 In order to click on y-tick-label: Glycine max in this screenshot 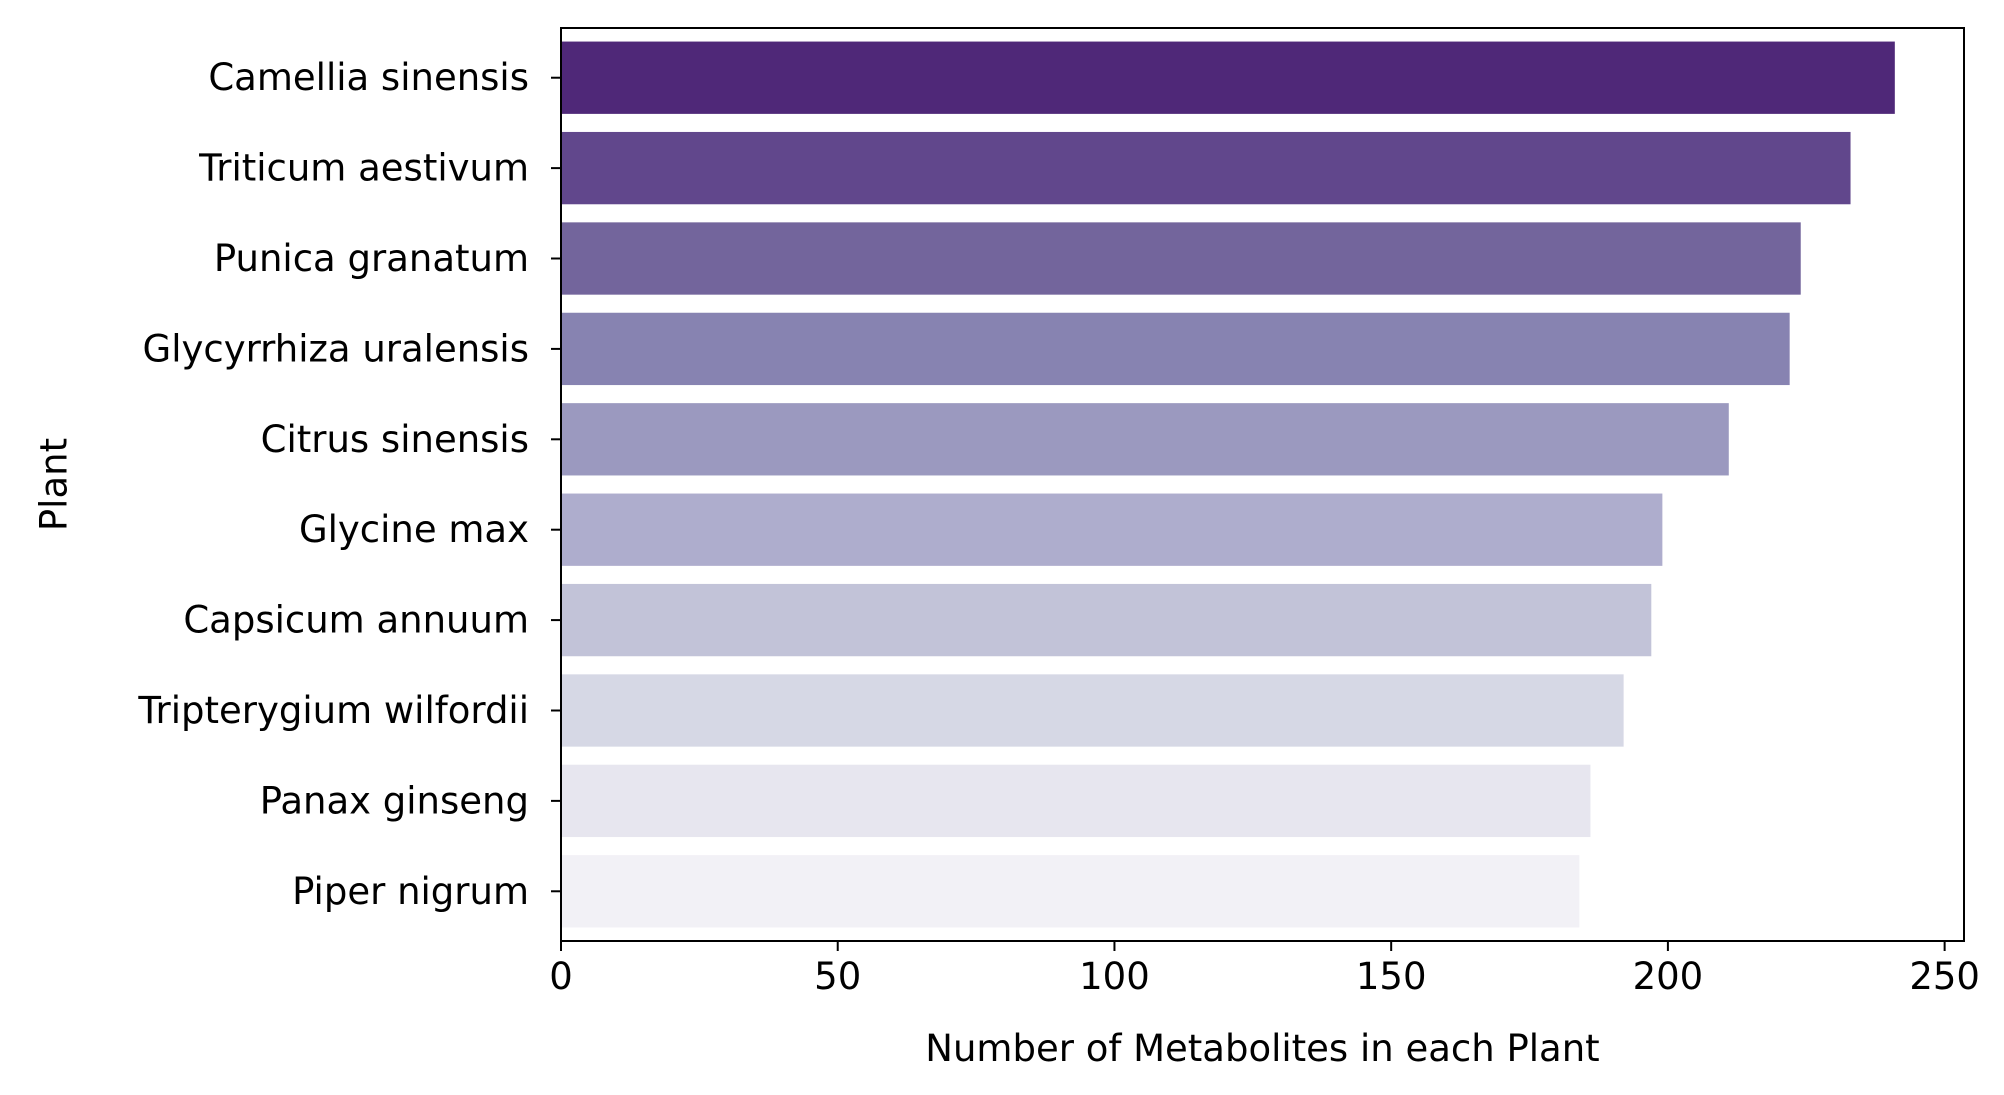, I will do `click(414, 529)`.